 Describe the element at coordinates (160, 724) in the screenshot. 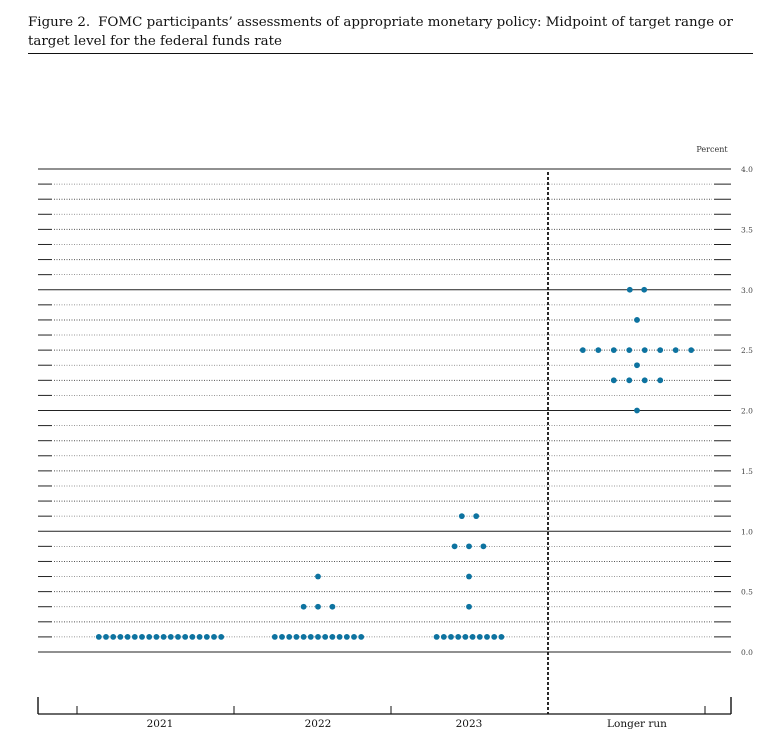

I see `x-category-label: 2021` at that location.